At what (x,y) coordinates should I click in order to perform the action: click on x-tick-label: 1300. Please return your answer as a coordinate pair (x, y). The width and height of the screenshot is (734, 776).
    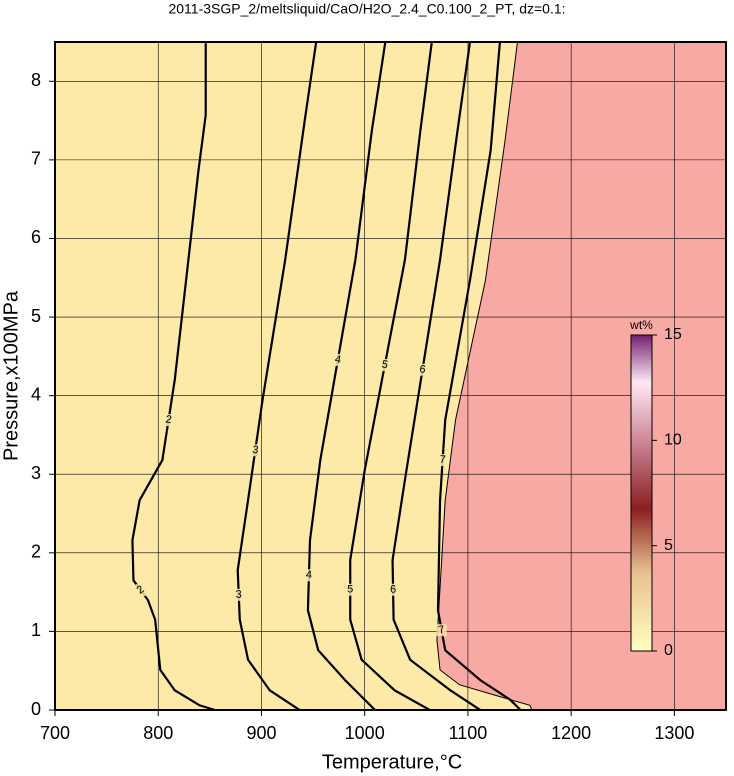
    Looking at the image, I should click on (674, 733).